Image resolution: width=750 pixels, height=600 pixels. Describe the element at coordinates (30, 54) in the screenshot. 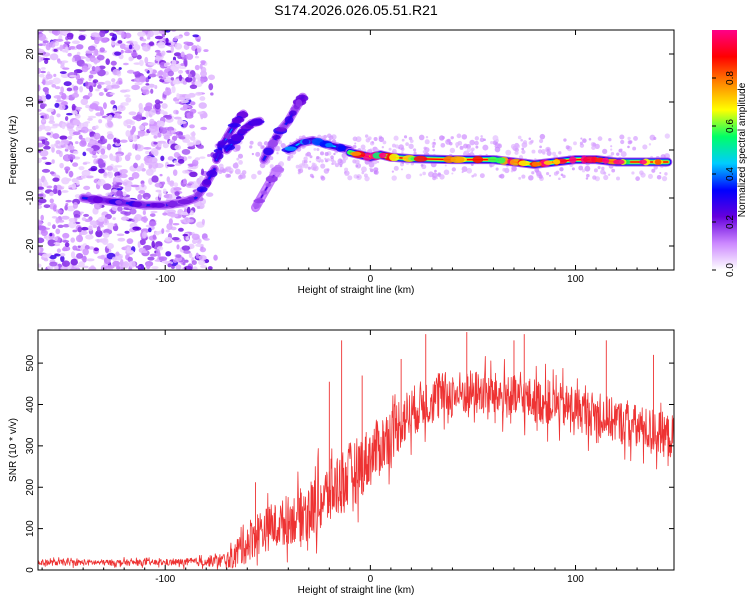

I see `y-tick-label: 20` at that location.